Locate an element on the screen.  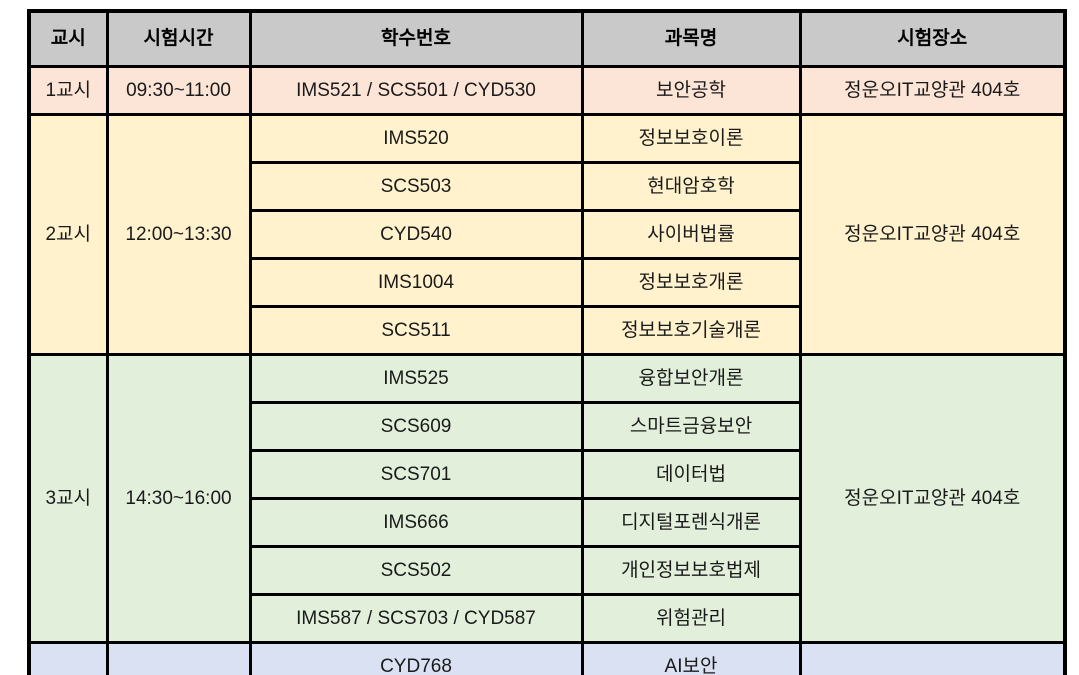
course-code-cell: SCS511 is located at coordinates (416, 330).